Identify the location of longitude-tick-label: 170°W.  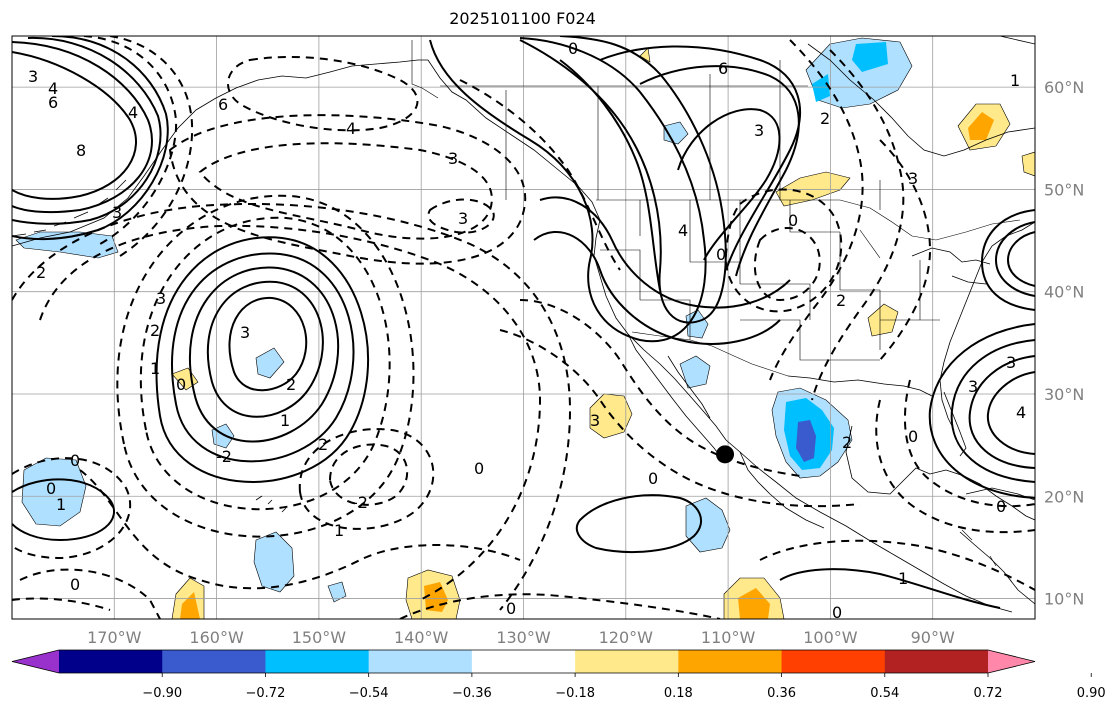
(114, 637).